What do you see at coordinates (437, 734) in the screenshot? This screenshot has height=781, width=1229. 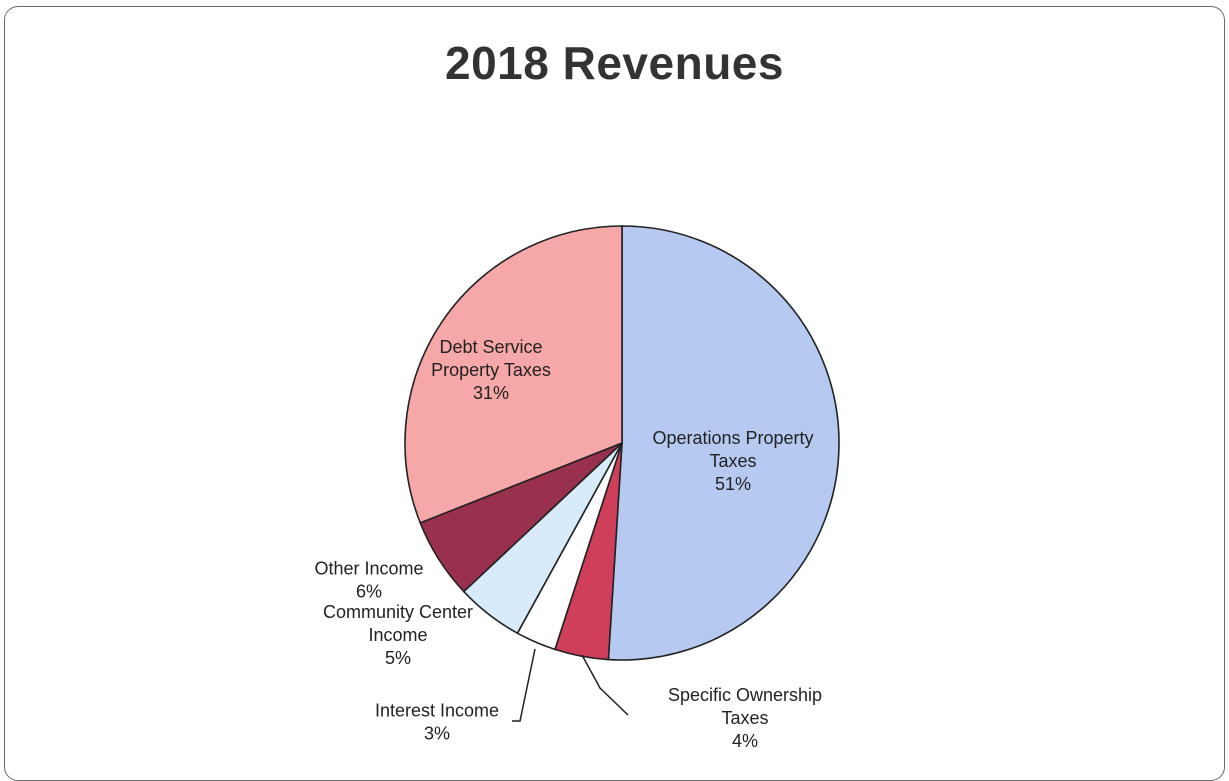 I see `slice-percent: 3%` at bounding box center [437, 734].